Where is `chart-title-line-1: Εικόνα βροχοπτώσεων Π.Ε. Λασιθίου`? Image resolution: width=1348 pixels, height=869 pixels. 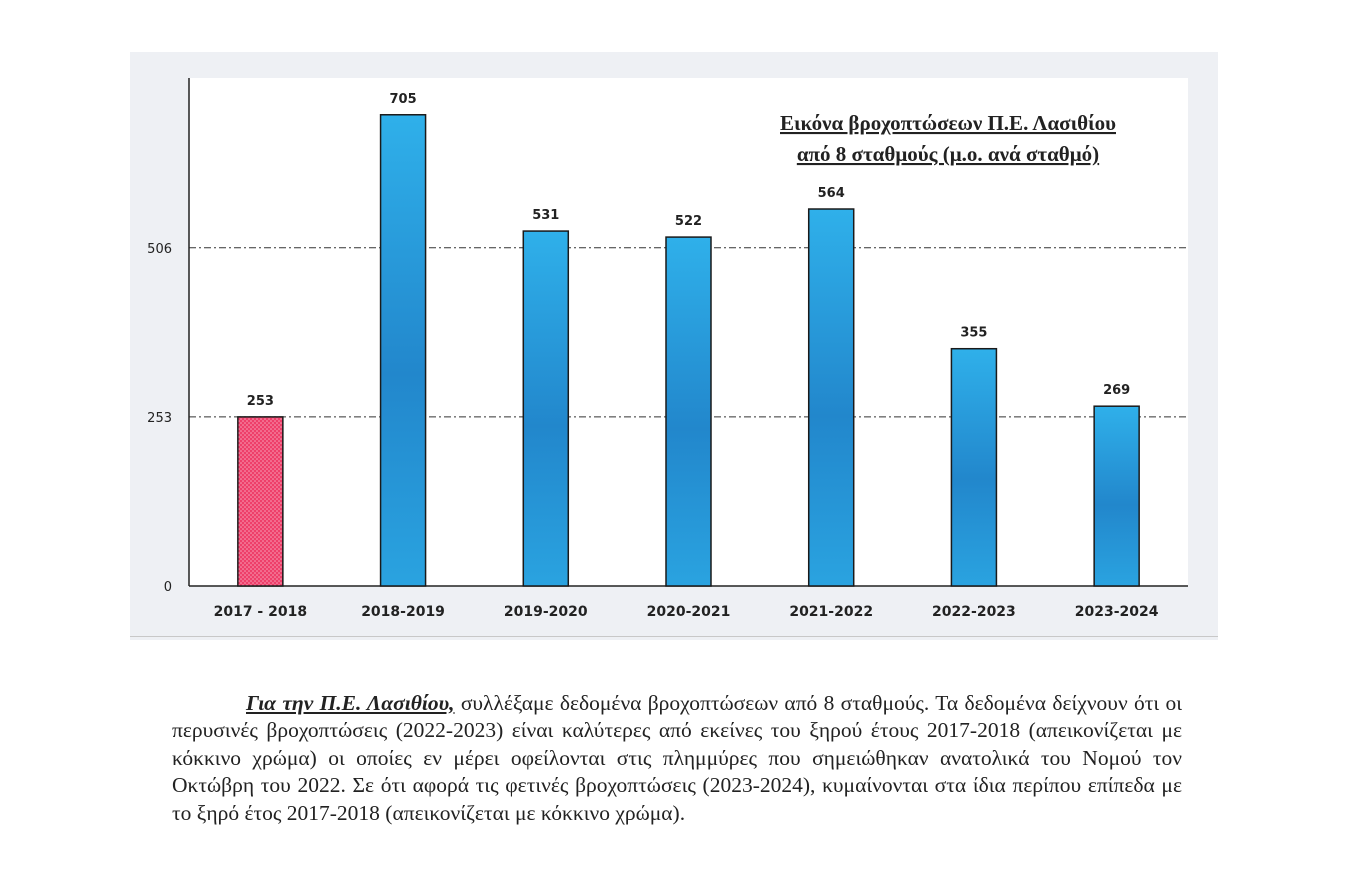 chart-title-line-1: Εικόνα βροχοπτώσεων Π.Ε. Λασιθίου is located at coordinates (948, 123).